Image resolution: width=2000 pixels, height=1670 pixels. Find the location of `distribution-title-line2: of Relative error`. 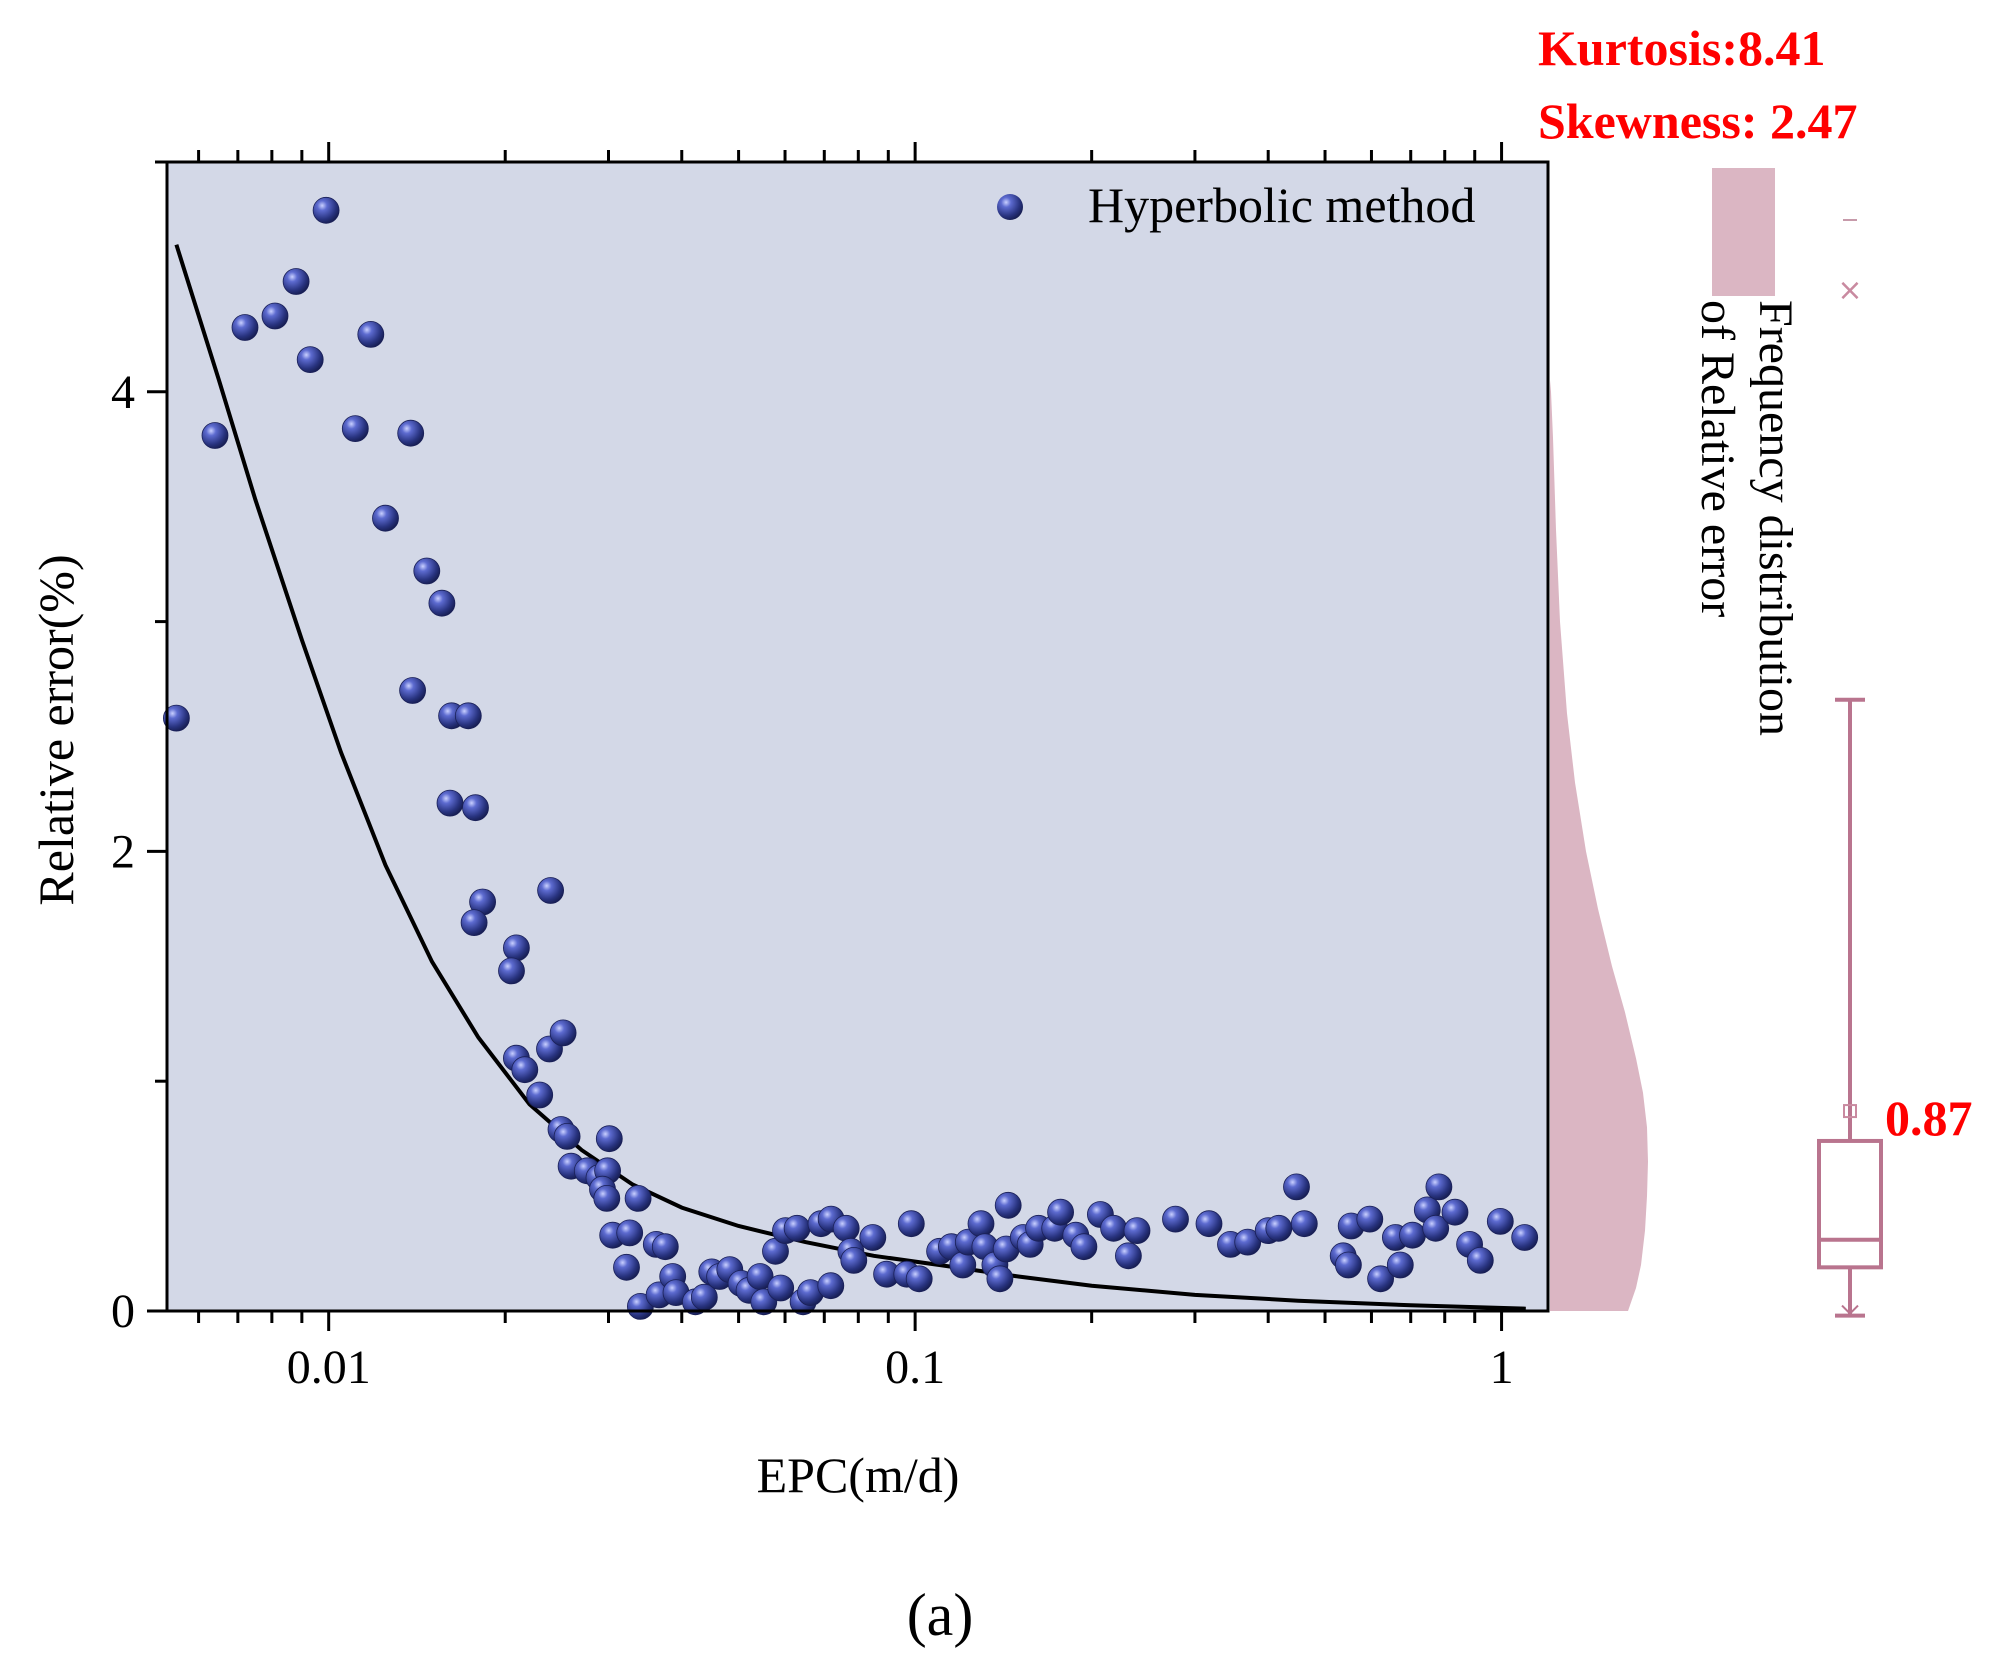

distribution-title-line2: of Relative error is located at coordinates (1717, 458).